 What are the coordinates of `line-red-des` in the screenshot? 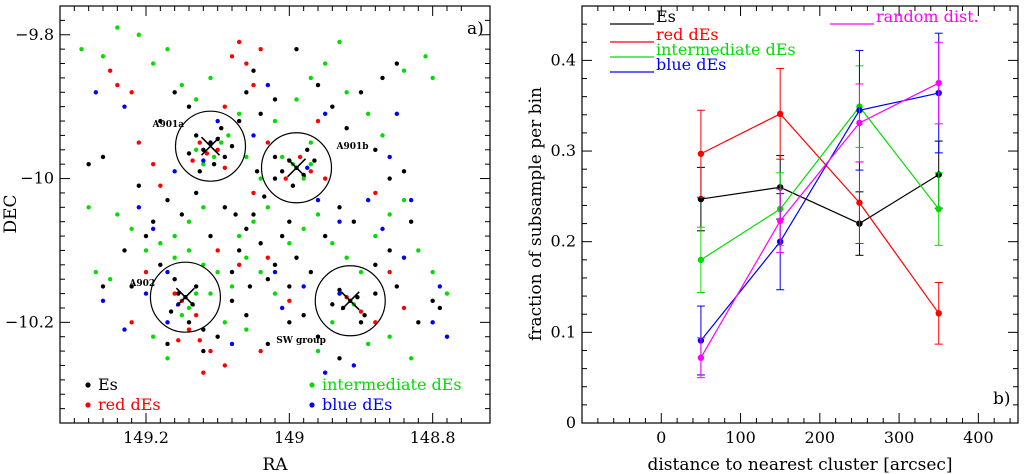 It's located at (820, 213).